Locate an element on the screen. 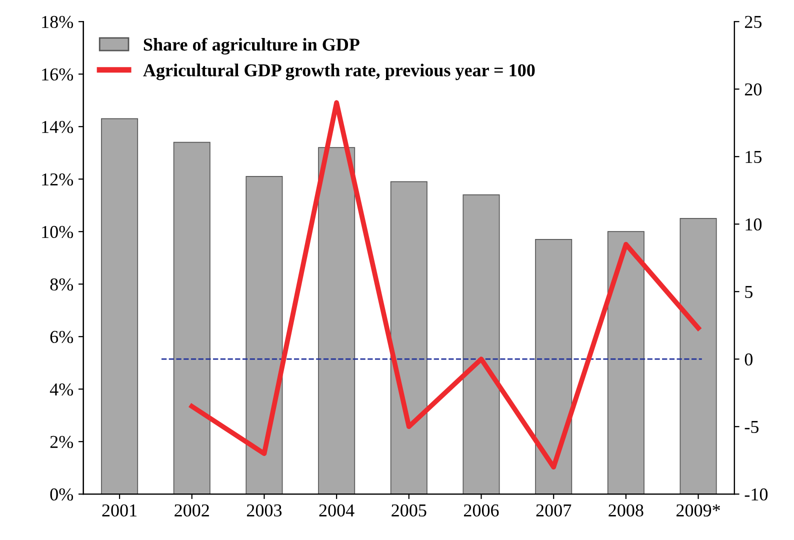 Image resolution: width=794 pixels, height=540 pixels. y-tick-label: 14% is located at coordinates (58, 127).